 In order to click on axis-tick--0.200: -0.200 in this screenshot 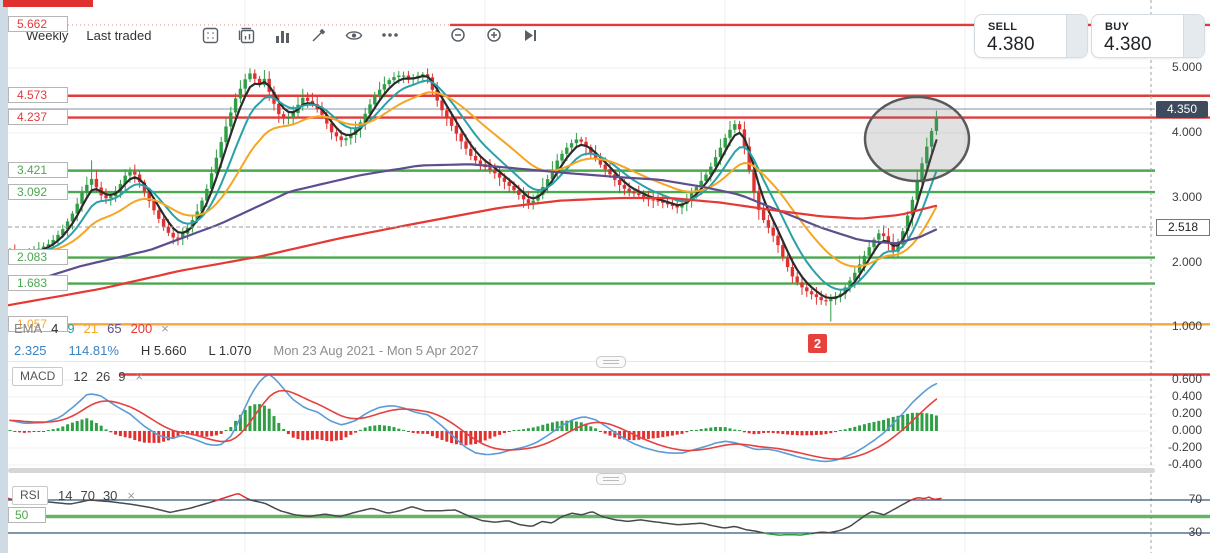, I will do `click(1184, 447)`.